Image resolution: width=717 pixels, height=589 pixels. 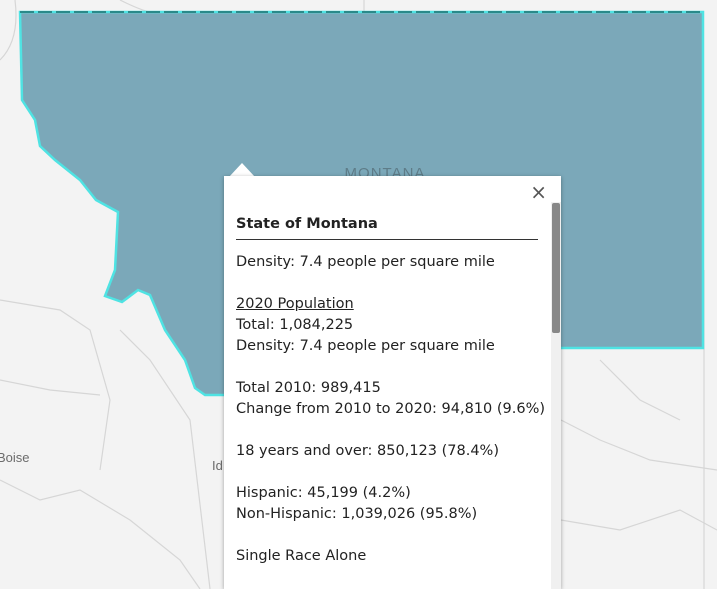 I want to click on popup-line: Non-Hispanic: 1,039,026 (95.8%), so click(x=357, y=514).